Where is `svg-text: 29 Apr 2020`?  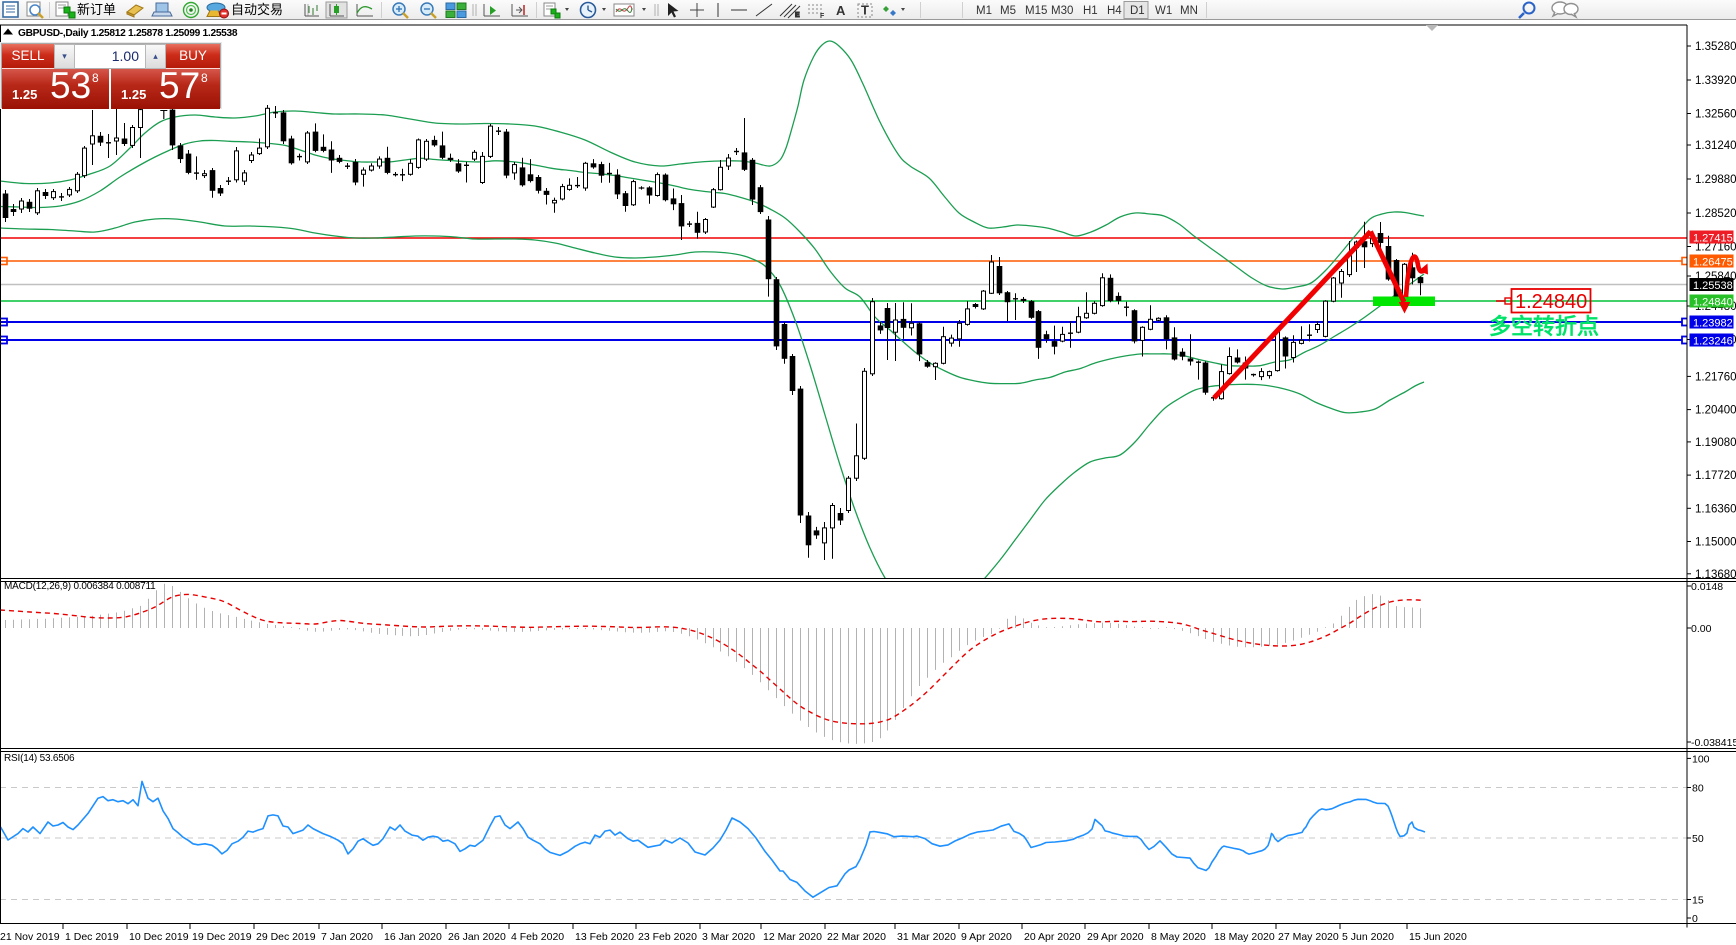
svg-text: 29 Apr 2020 is located at coordinates (1115, 937).